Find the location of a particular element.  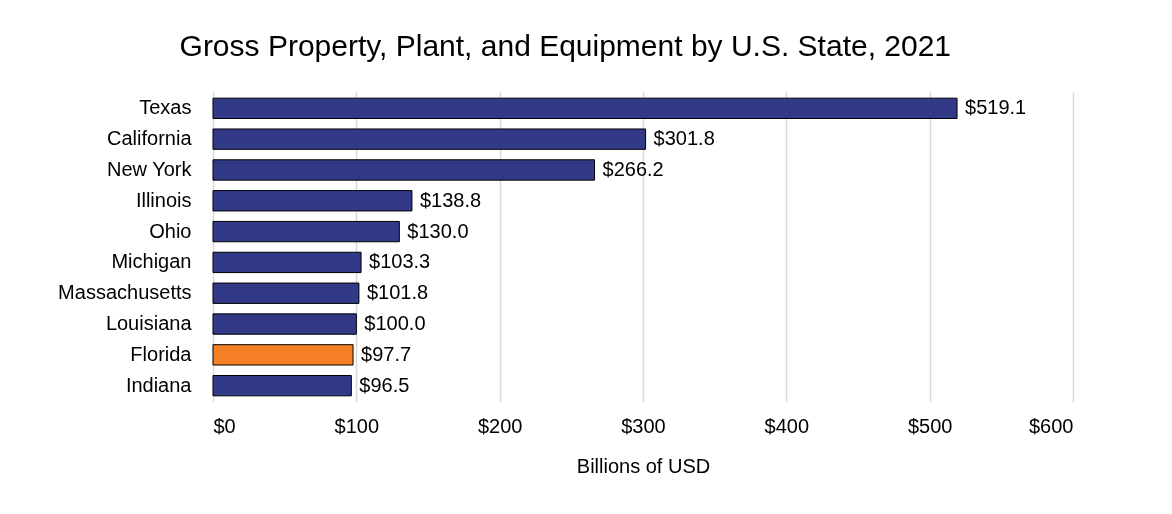

x-tick-label: $0 is located at coordinates (224, 425).